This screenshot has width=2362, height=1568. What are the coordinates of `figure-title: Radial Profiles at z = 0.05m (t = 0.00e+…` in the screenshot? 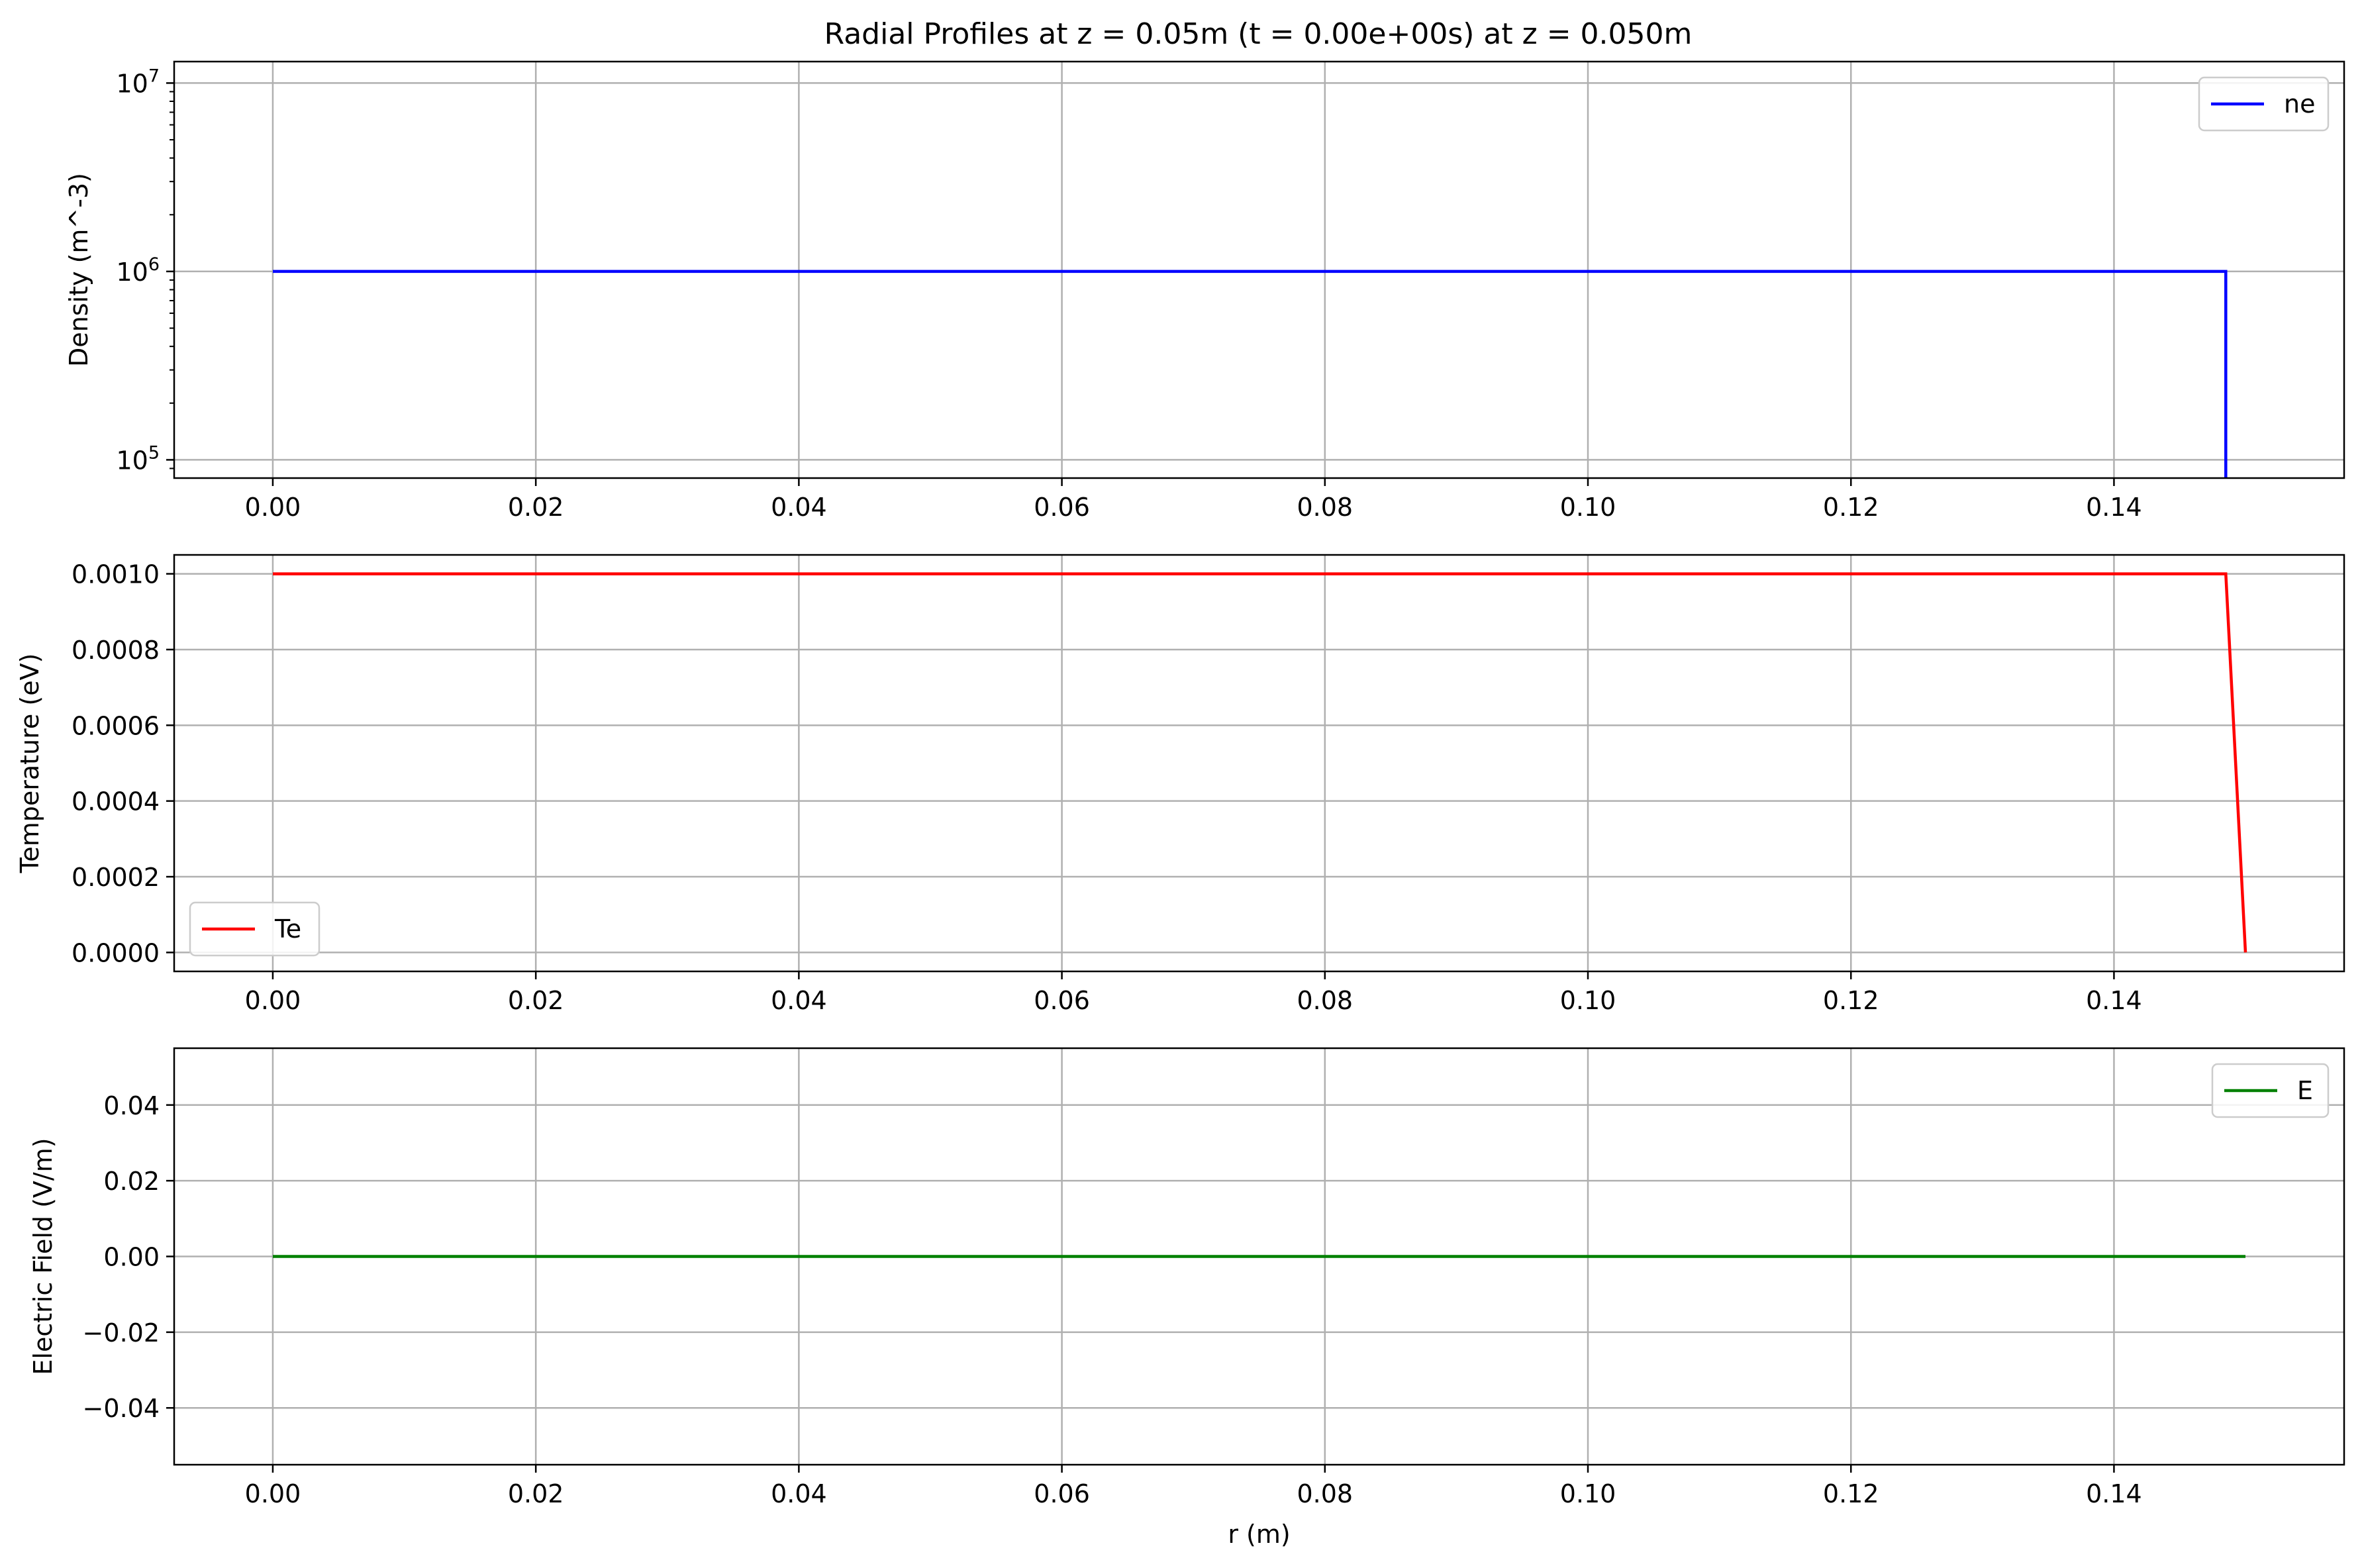 It's located at (1258, 34).